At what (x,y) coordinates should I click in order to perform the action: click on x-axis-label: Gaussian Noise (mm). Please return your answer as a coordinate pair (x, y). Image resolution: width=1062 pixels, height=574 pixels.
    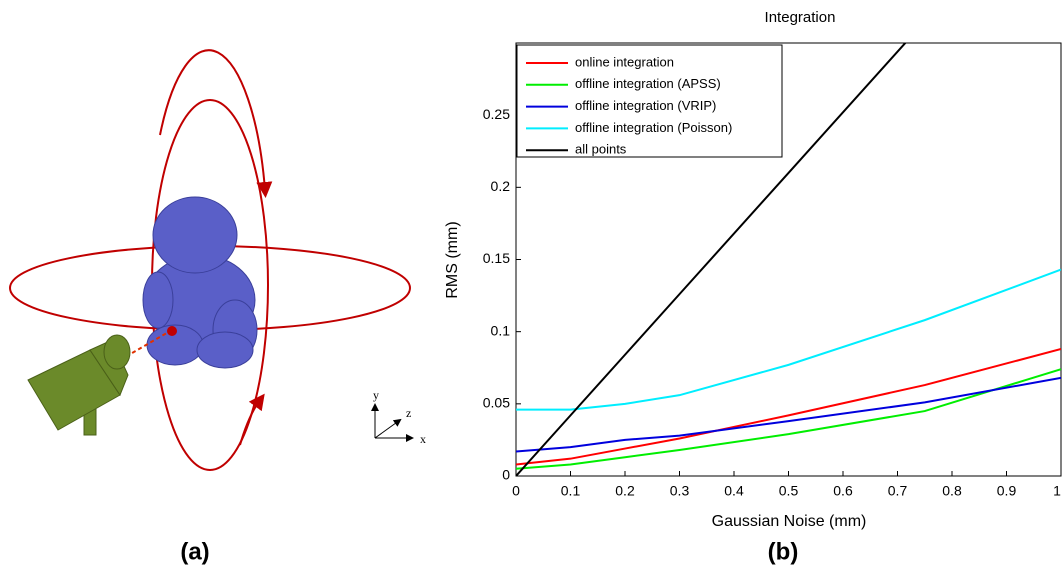
    Looking at the image, I should click on (789, 521).